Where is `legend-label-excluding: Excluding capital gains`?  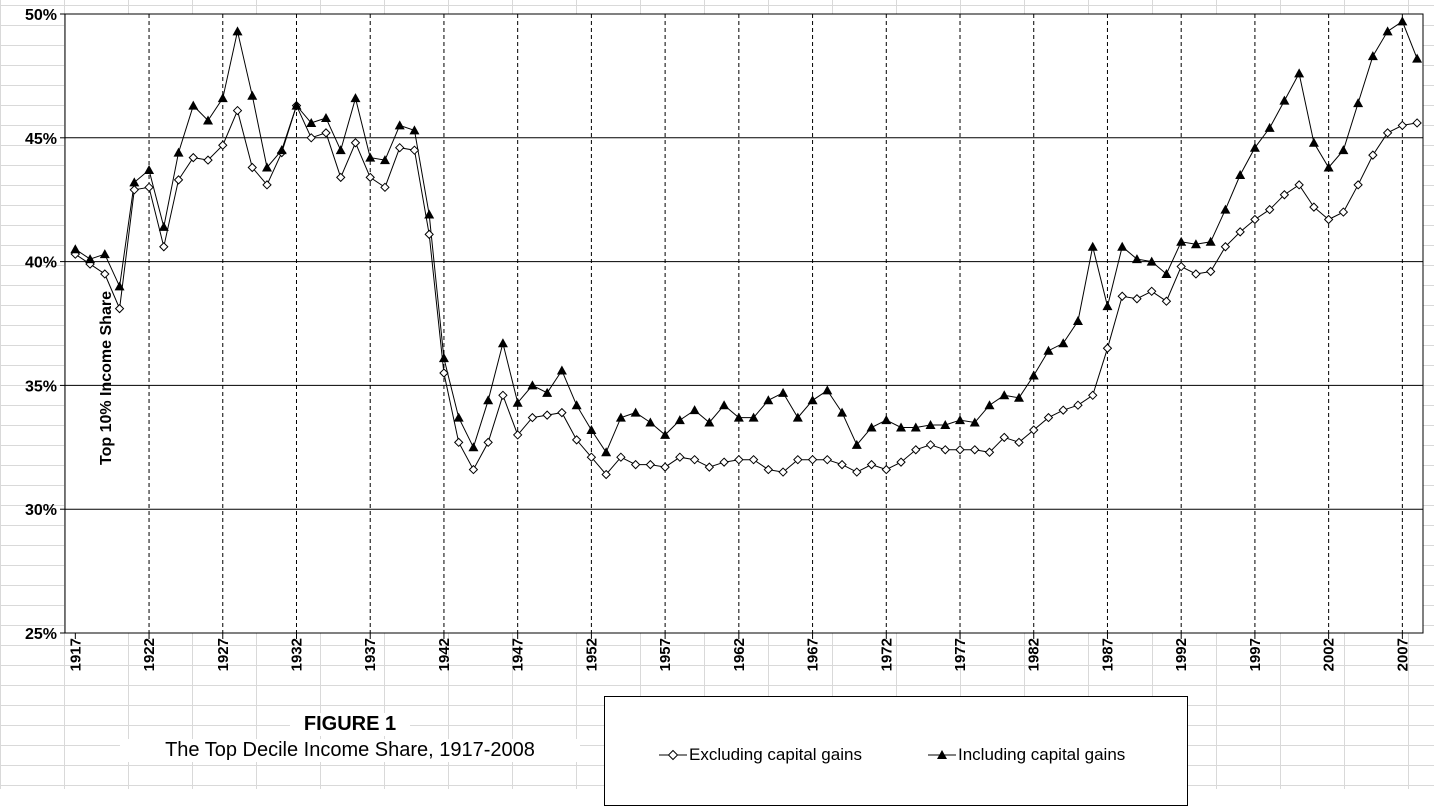
legend-label-excluding: Excluding capital gains is located at coordinates (775, 754).